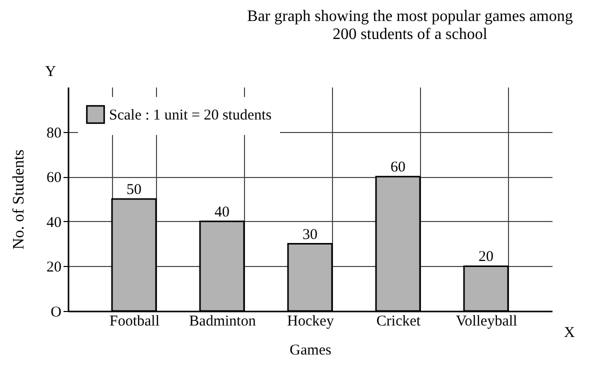 The height and width of the screenshot is (389, 600). What do you see at coordinates (54, 133) in the screenshot?
I see `y-tick-label: 80` at bounding box center [54, 133].